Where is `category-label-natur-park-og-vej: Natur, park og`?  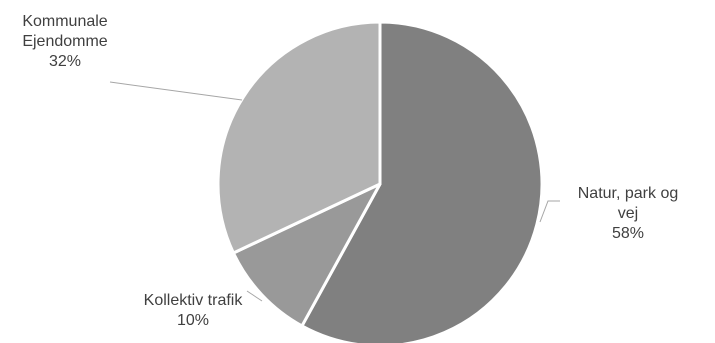
category-label-natur-park-og-vej: Natur, park og is located at coordinates (628, 193).